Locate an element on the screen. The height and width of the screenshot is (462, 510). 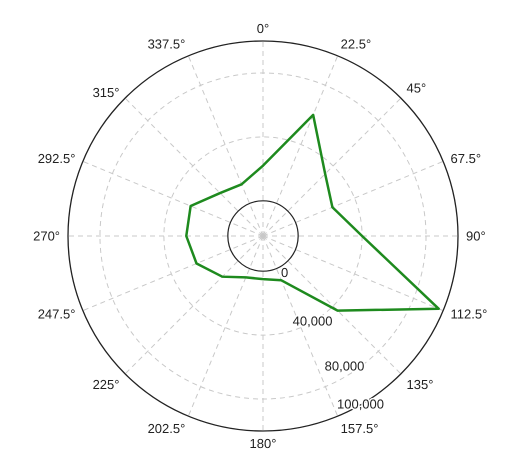
y-tick-label: 40,000 is located at coordinates (312, 320).